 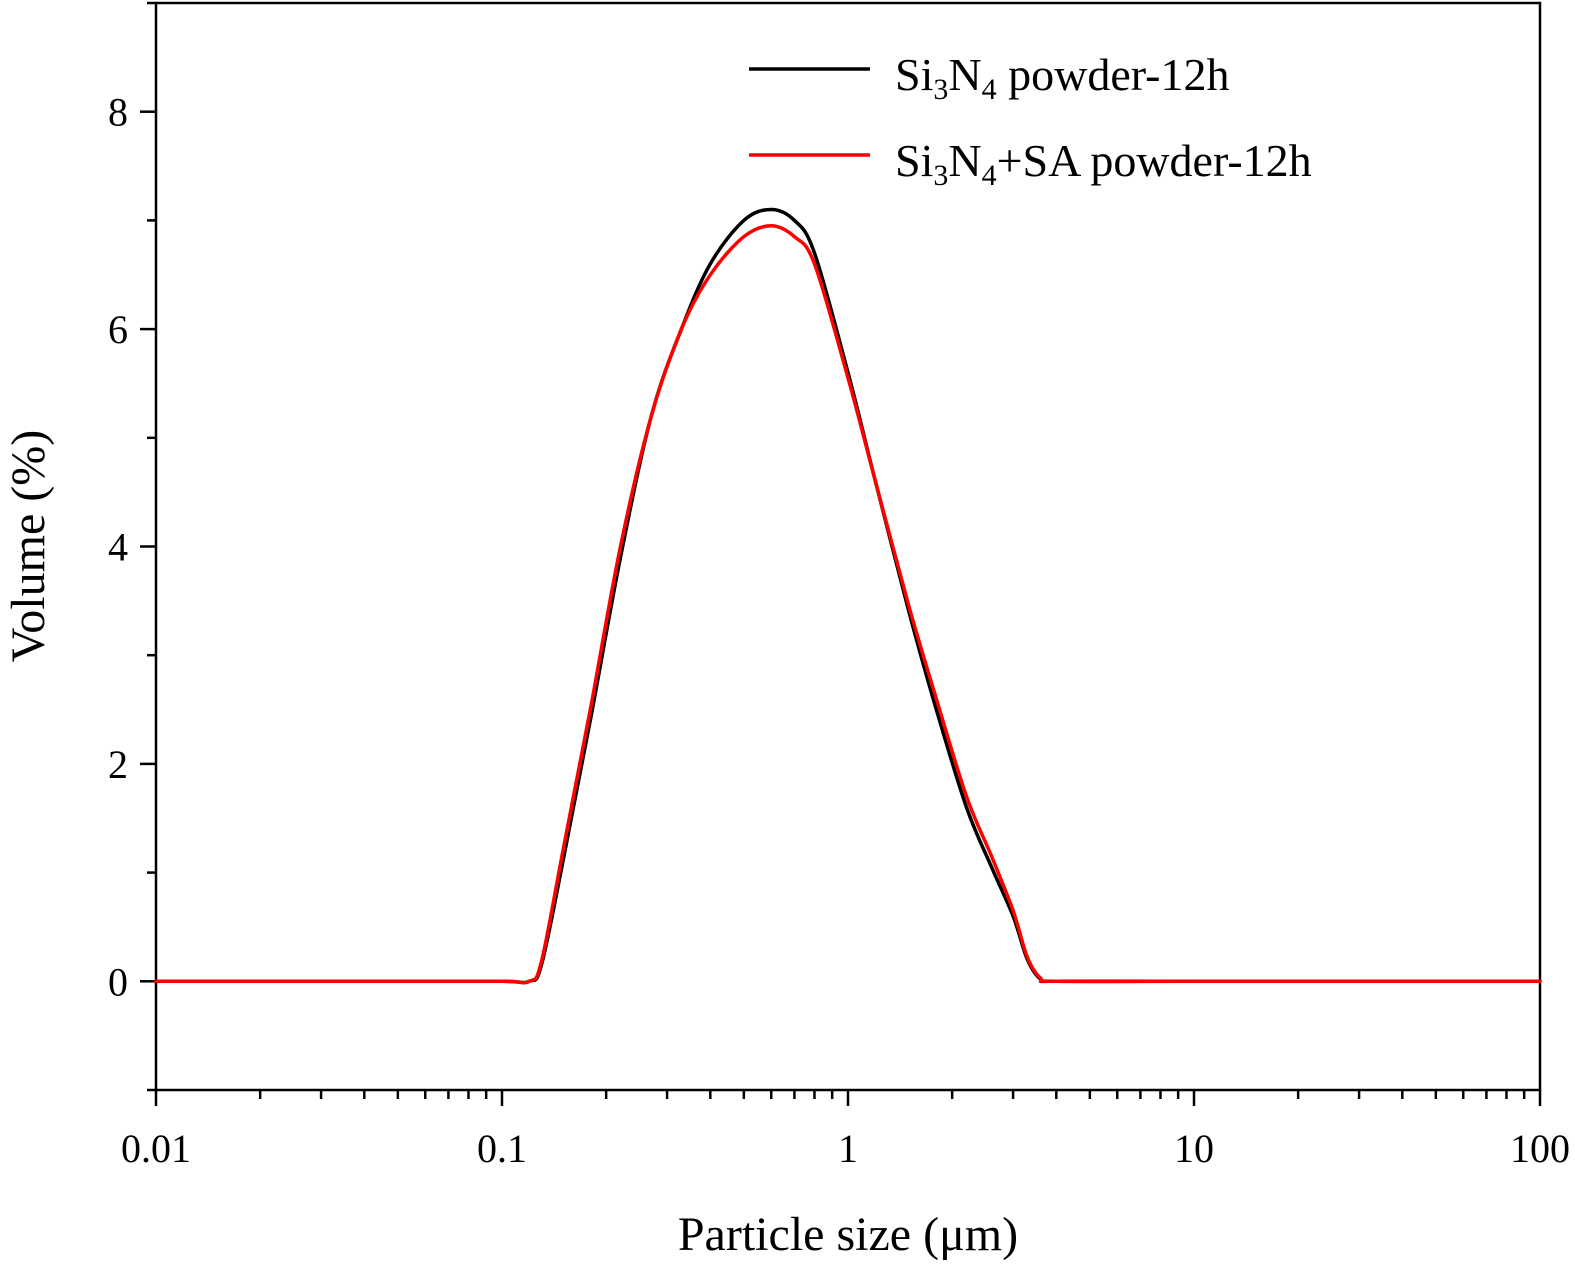 What do you see at coordinates (848, 1234) in the screenshot?
I see `x-axis-title: Particle size (μm)` at bounding box center [848, 1234].